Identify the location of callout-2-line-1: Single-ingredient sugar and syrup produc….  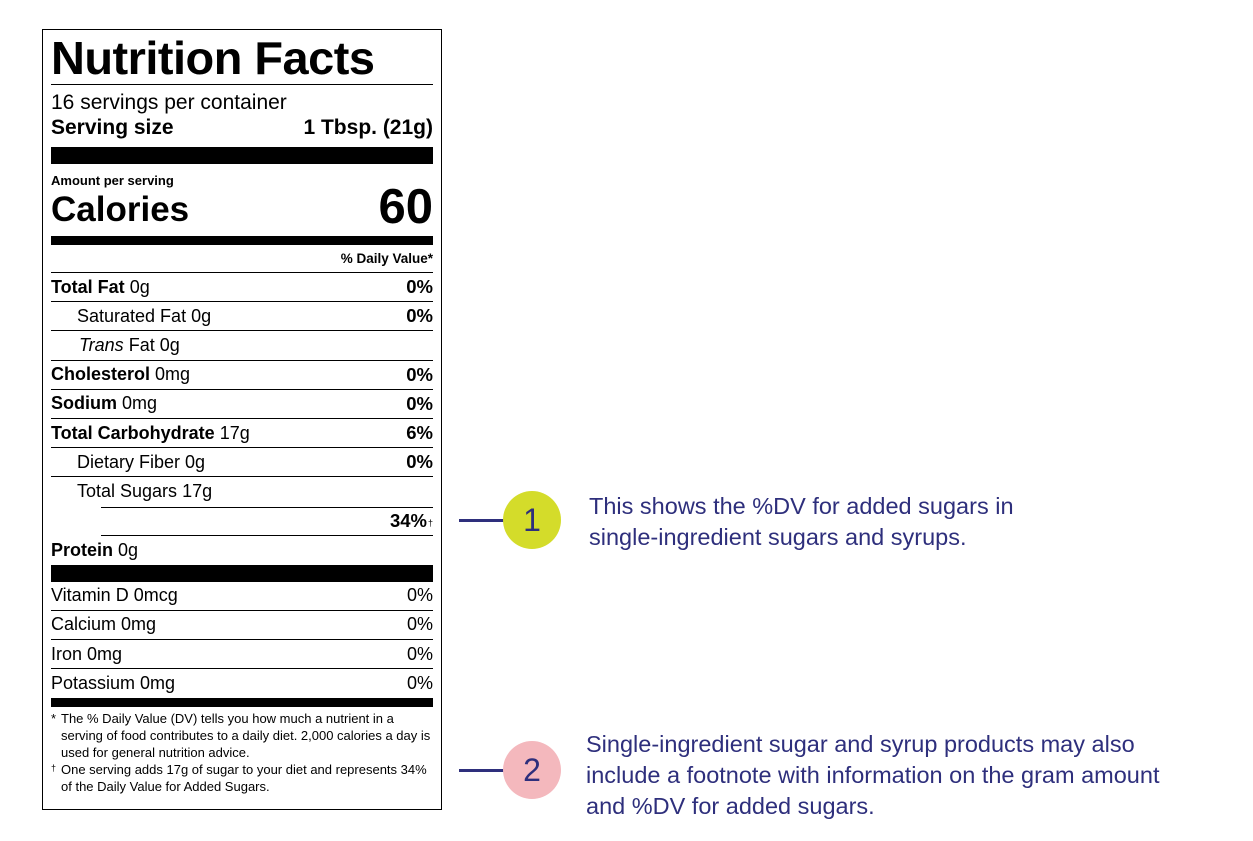
(860, 744).